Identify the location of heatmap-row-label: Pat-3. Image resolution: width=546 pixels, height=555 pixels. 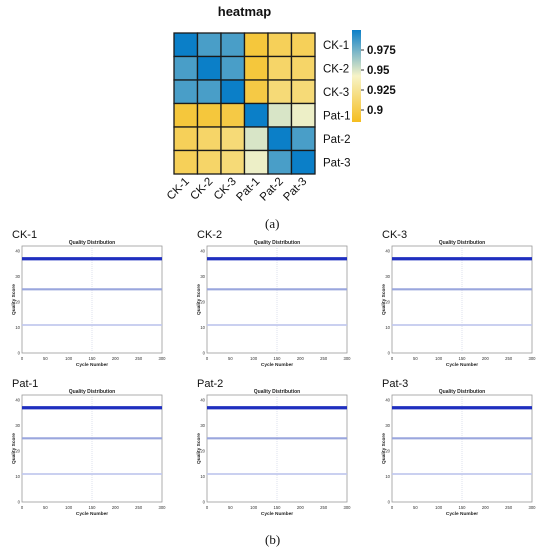
(337, 163).